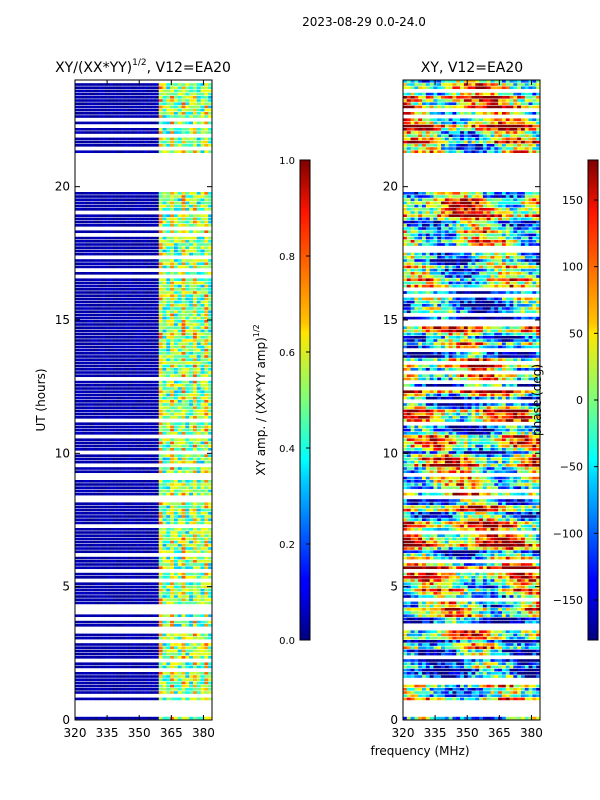 Image resolution: width=600 pixels, height=800 pixels. Describe the element at coordinates (139, 63) in the screenshot. I see `amp-title-sup: 1/2` at that location.